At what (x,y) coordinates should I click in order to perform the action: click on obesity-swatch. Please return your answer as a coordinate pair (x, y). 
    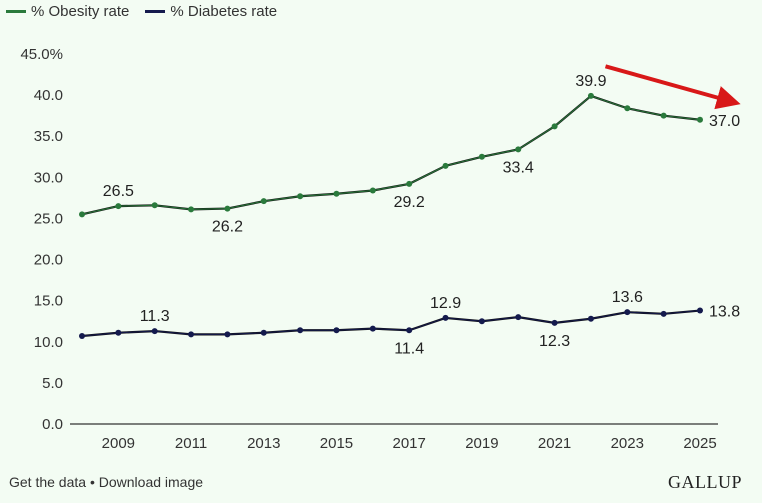
    Looking at the image, I should click on (16, 11).